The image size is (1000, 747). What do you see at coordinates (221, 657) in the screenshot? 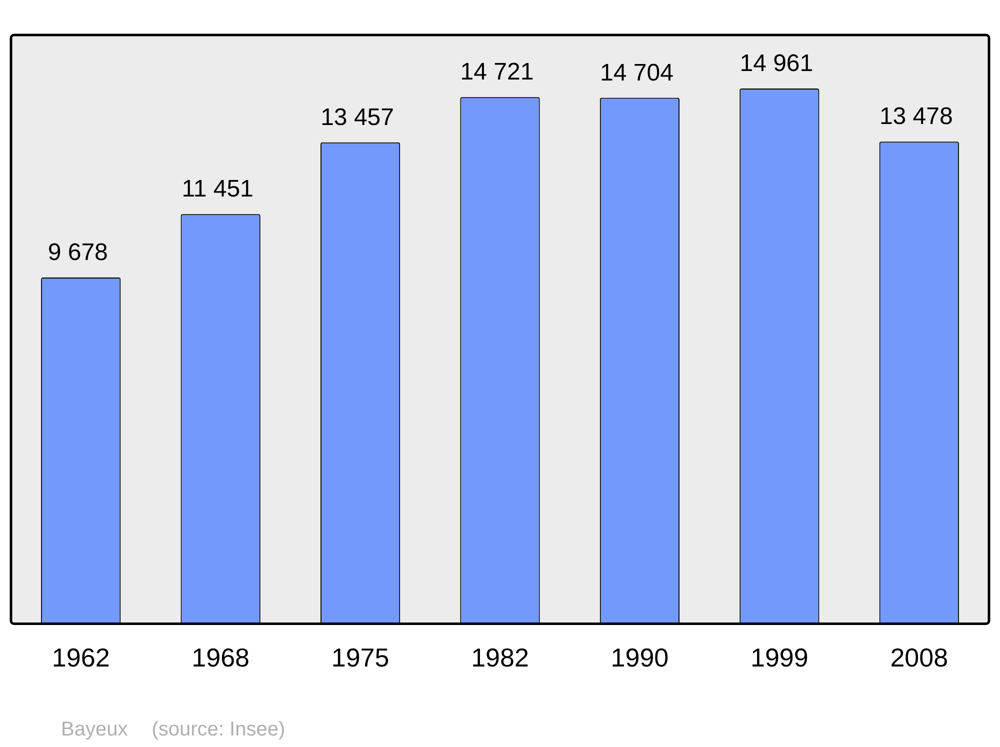
I see `x-tick-label: 1968` at bounding box center [221, 657].